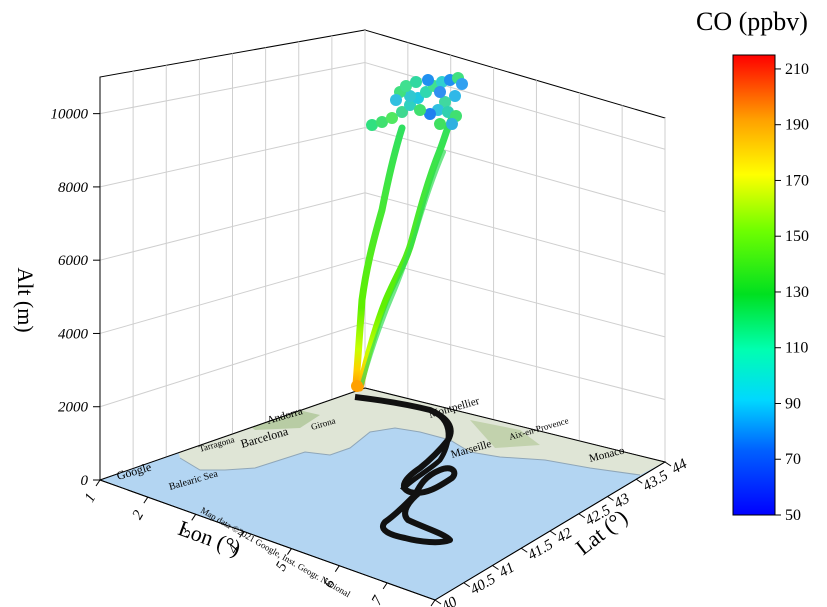 The height and width of the screenshot is (607, 827). What do you see at coordinates (70, 115) in the screenshot?
I see `z-tick-label: 10000` at bounding box center [70, 115].